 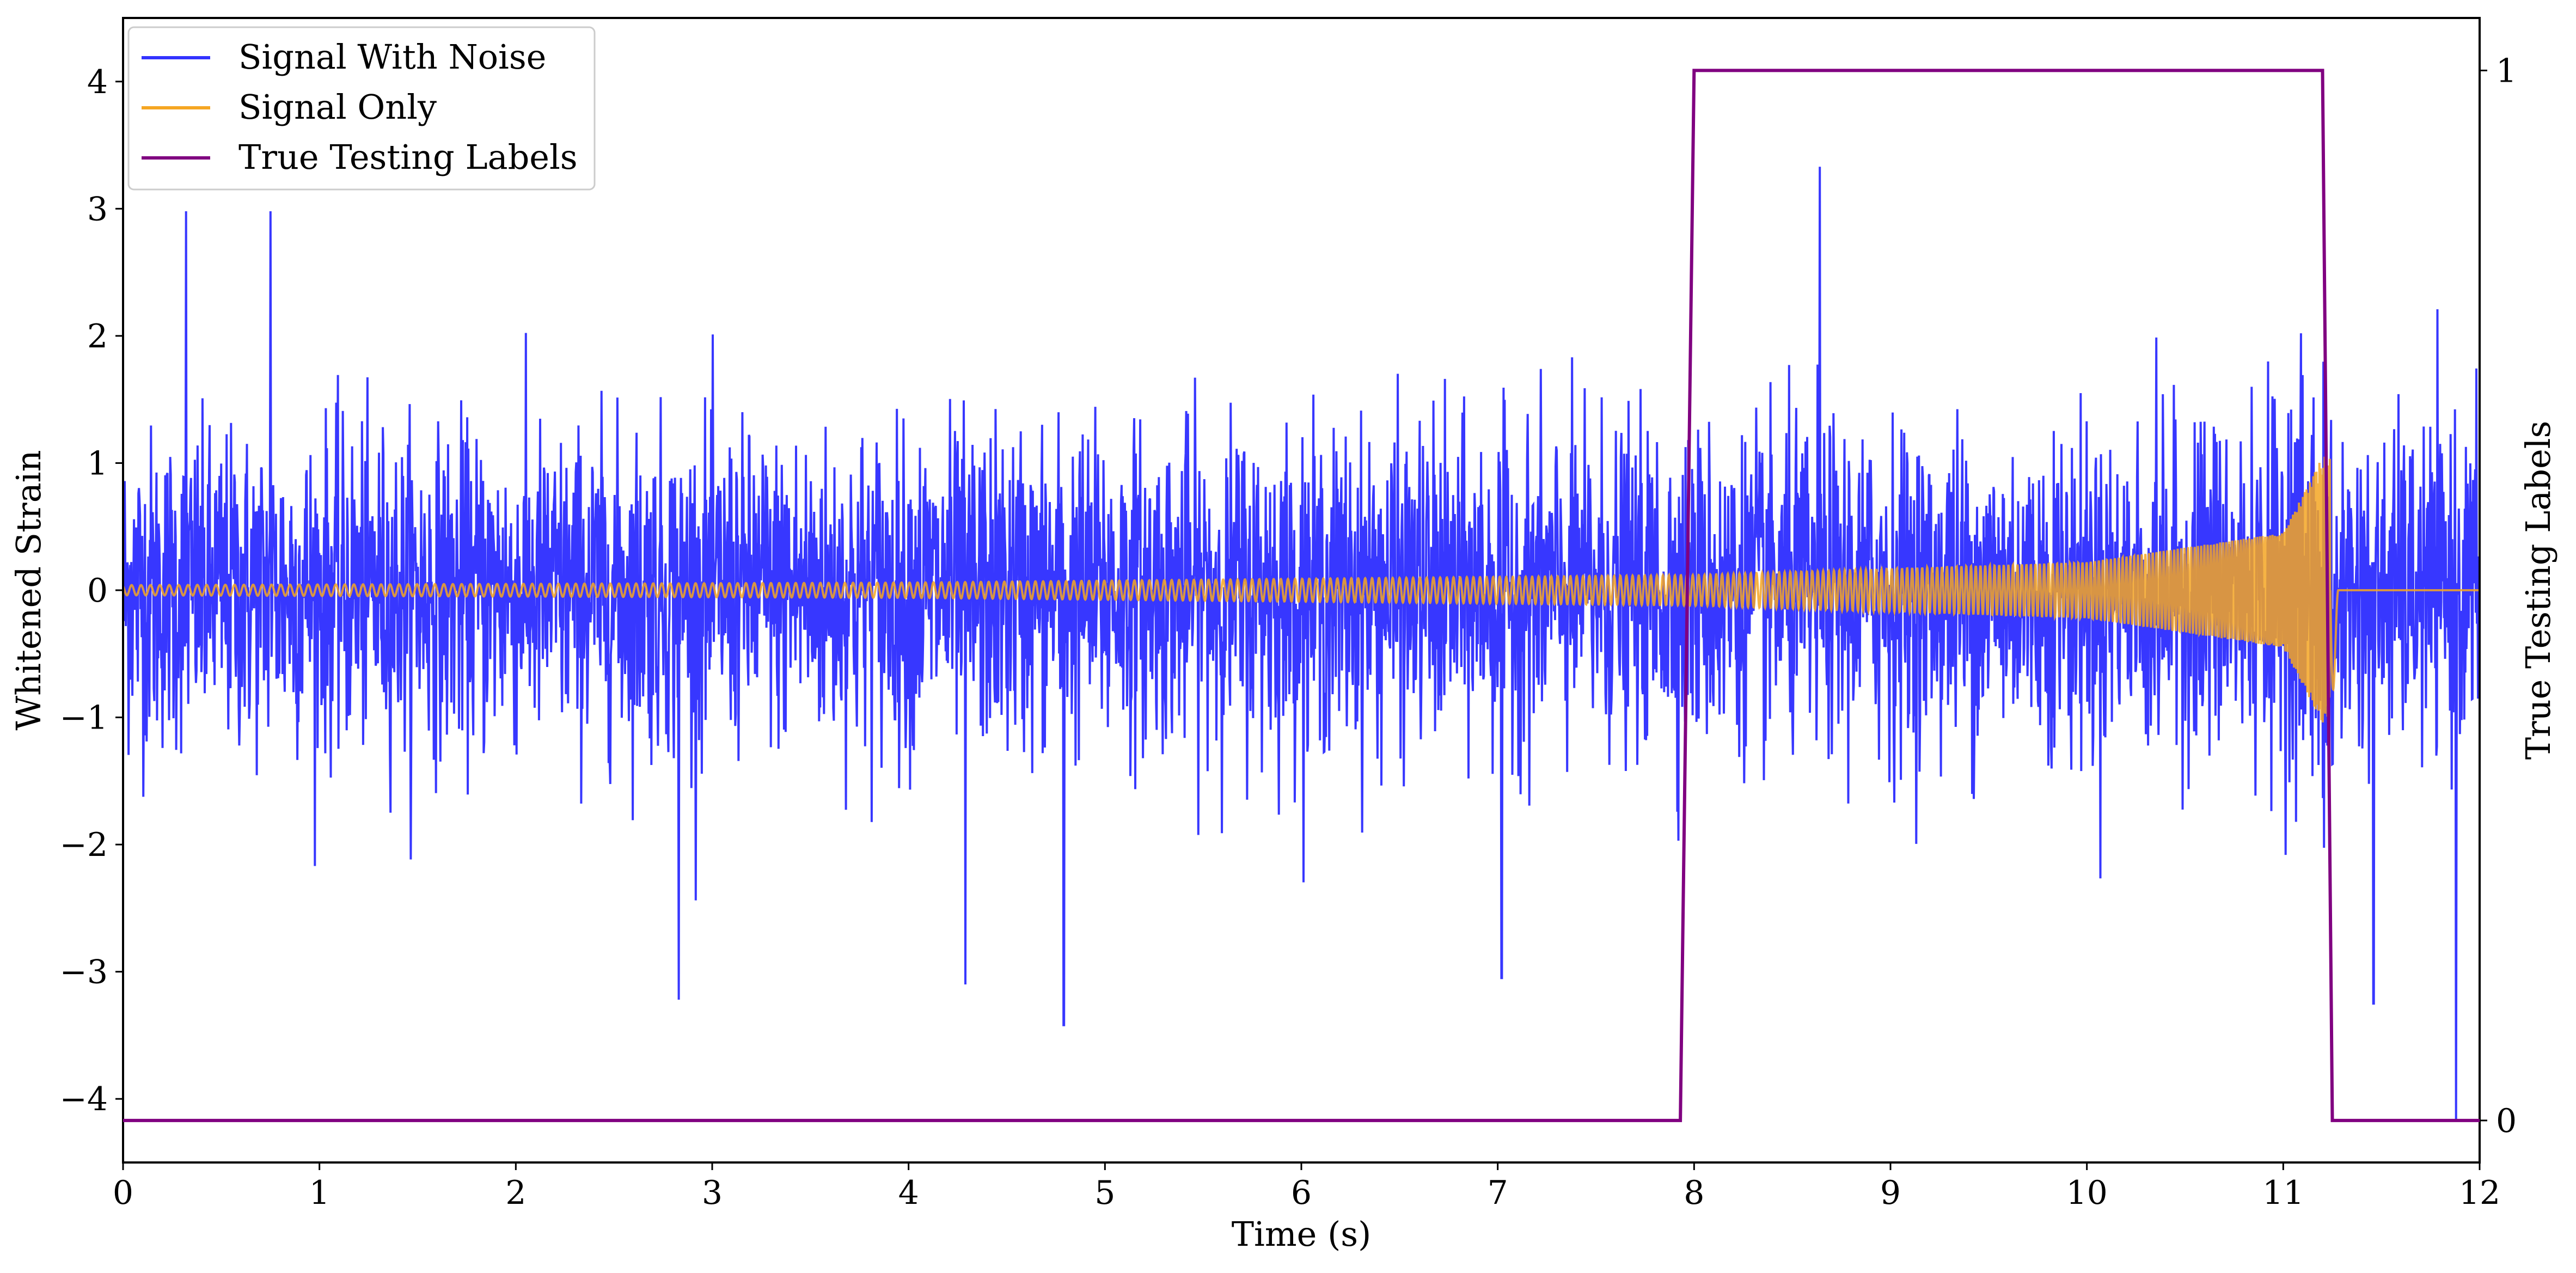 I want to click on legend-label-signal-with-noise: Signal With Noise, so click(x=392, y=57).